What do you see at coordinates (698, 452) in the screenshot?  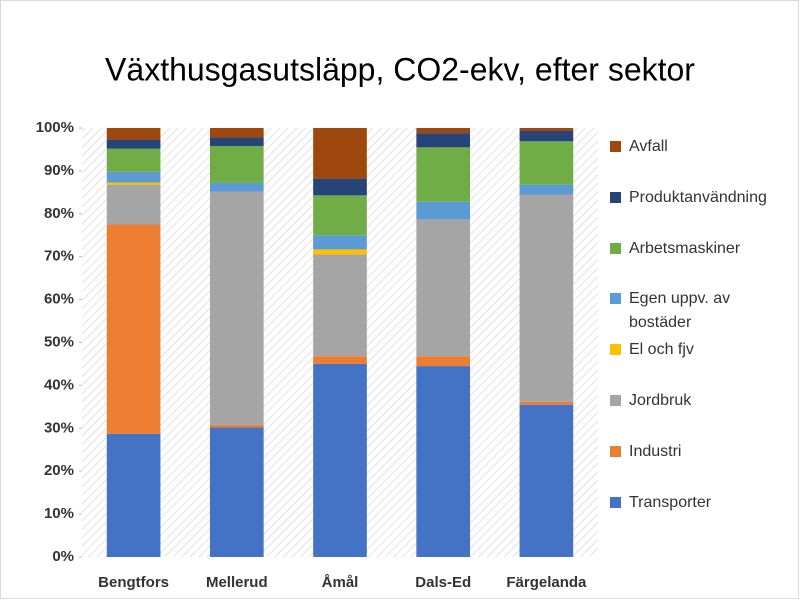 I see `legend-item: Industri` at bounding box center [698, 452].